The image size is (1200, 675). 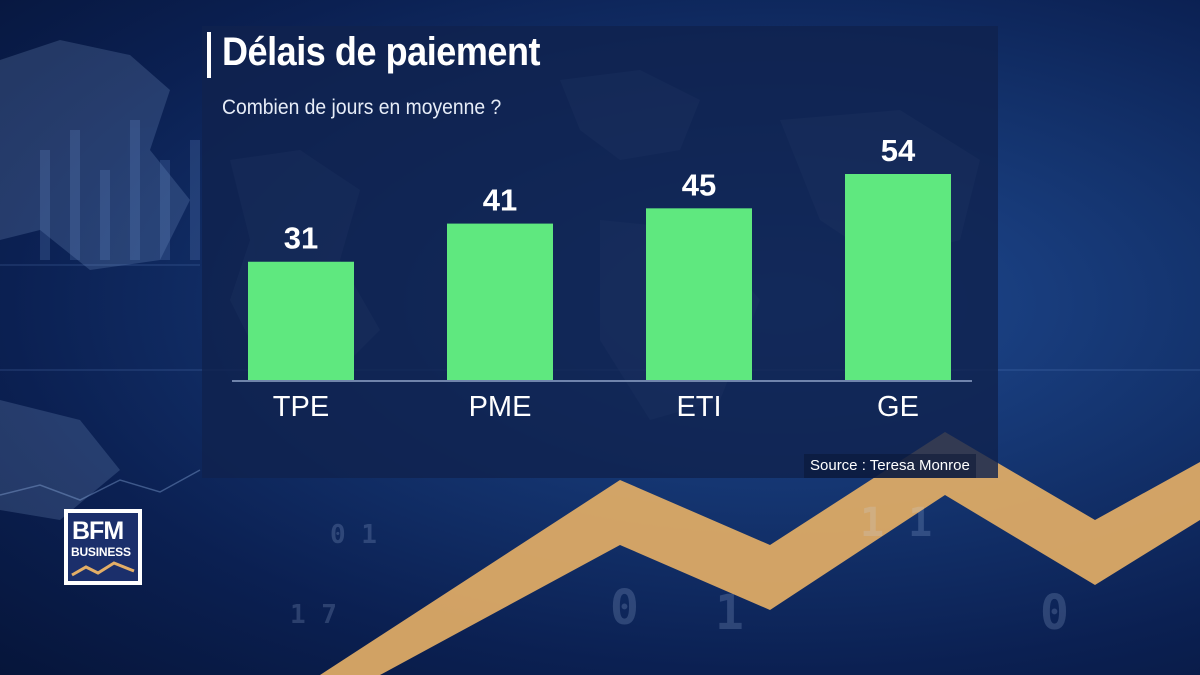 I want to click on bar-eti, so click(x=699, y=294).